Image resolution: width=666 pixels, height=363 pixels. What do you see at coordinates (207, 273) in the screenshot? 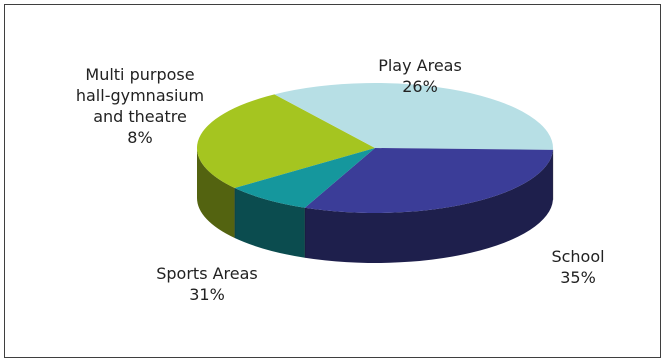
I see `pie-name-label: Sports Areas` at bounding box center [207, 273].